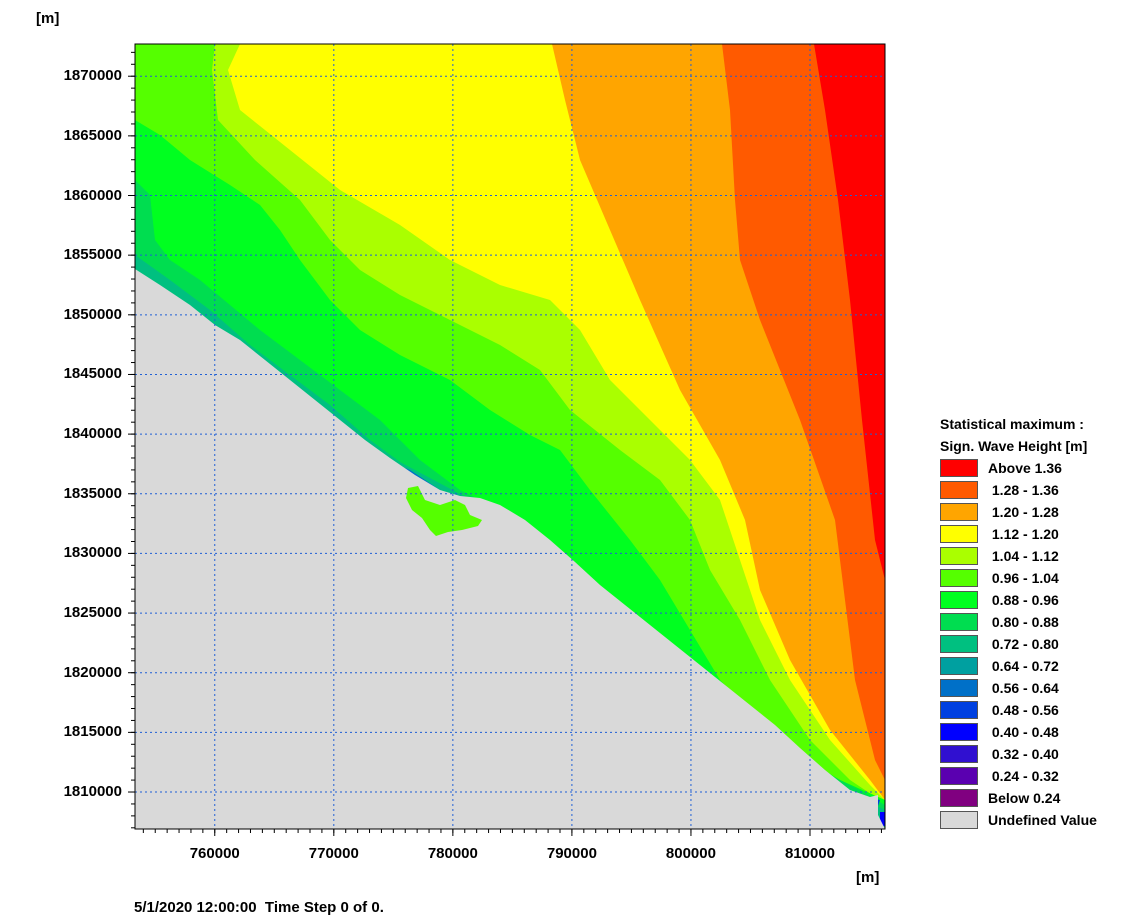 This screenshot has height=920, width=1125. I want to click on y-axis-unit-label: [m], so click(48, 18).